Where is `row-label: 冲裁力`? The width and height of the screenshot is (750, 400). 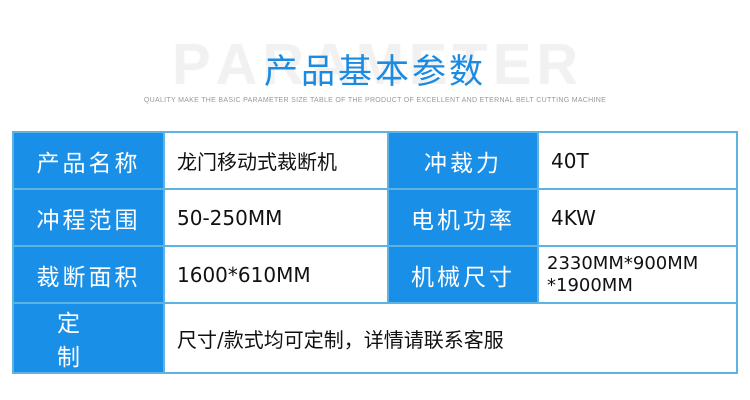
row-label: 冲裁力 is located at coordinates (463, 160).